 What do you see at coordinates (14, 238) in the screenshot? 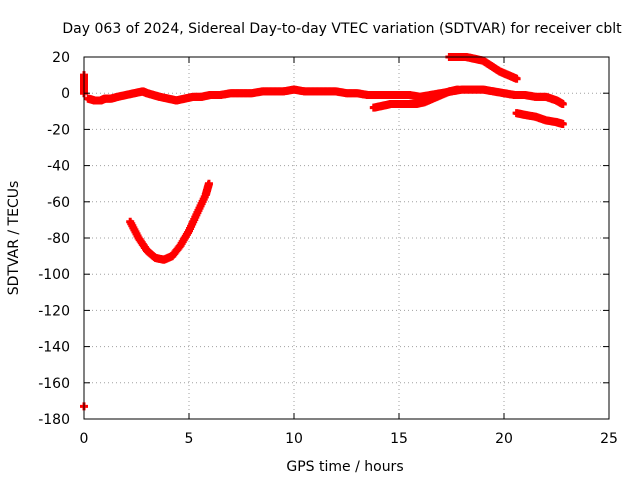
I see `y-axis-label: SDTVAR / TECUs` at bounding box center [14, 238].